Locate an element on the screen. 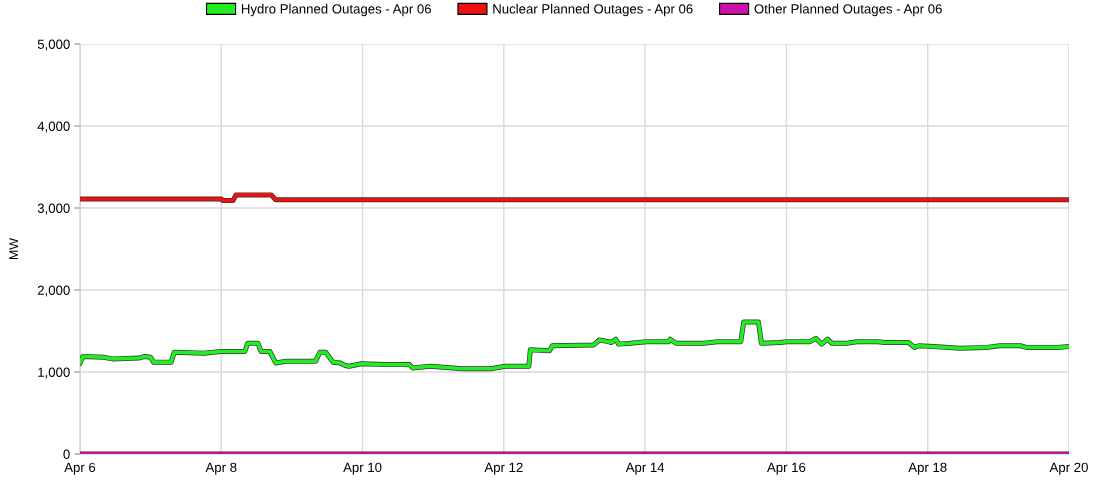 The width and height of the screenshot is (1100, 500). x-tick-label: Apr 18 is located at coordinates (927, 468).